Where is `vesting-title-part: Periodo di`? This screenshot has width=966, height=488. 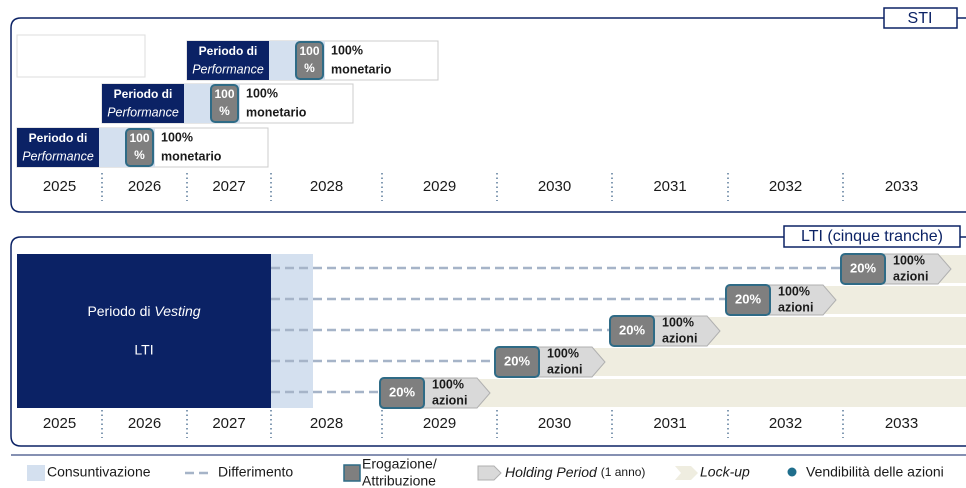 vesting-title-part: Periodo di is located at coordinates (118, 311).